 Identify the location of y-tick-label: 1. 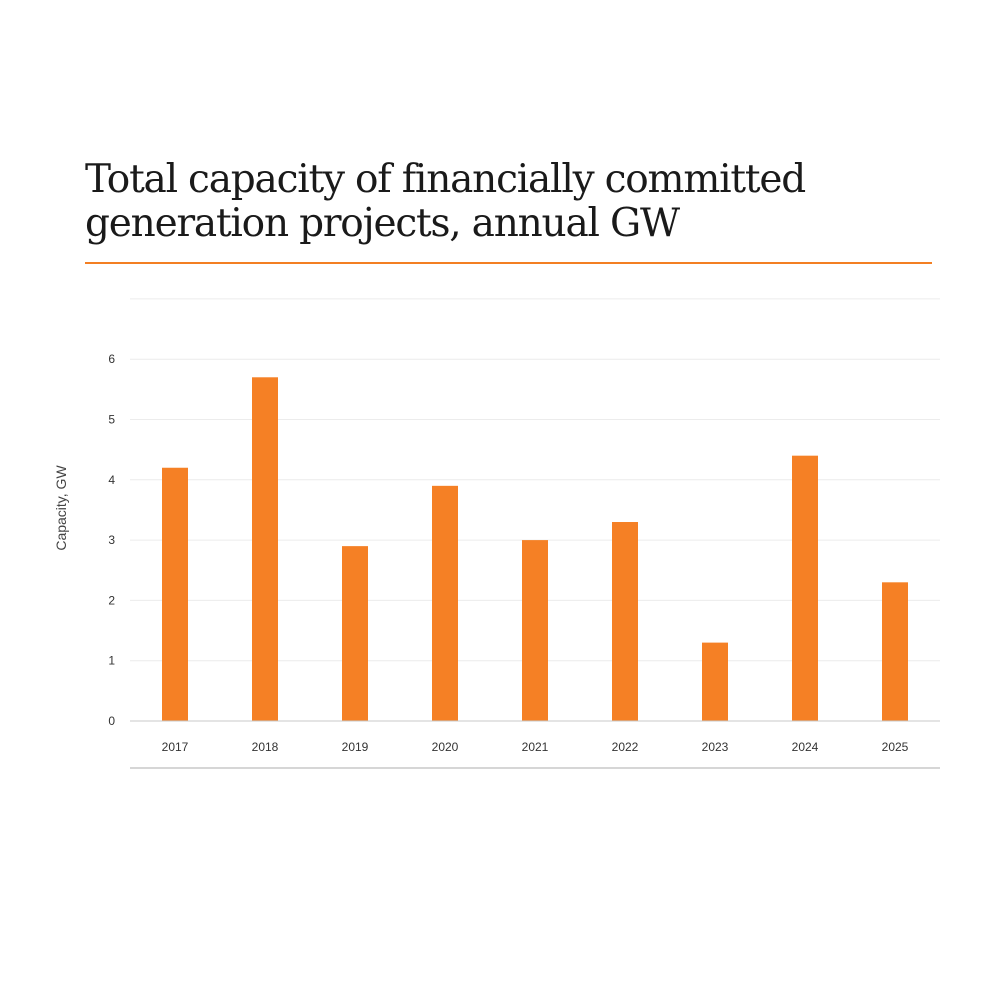
(111, 661).